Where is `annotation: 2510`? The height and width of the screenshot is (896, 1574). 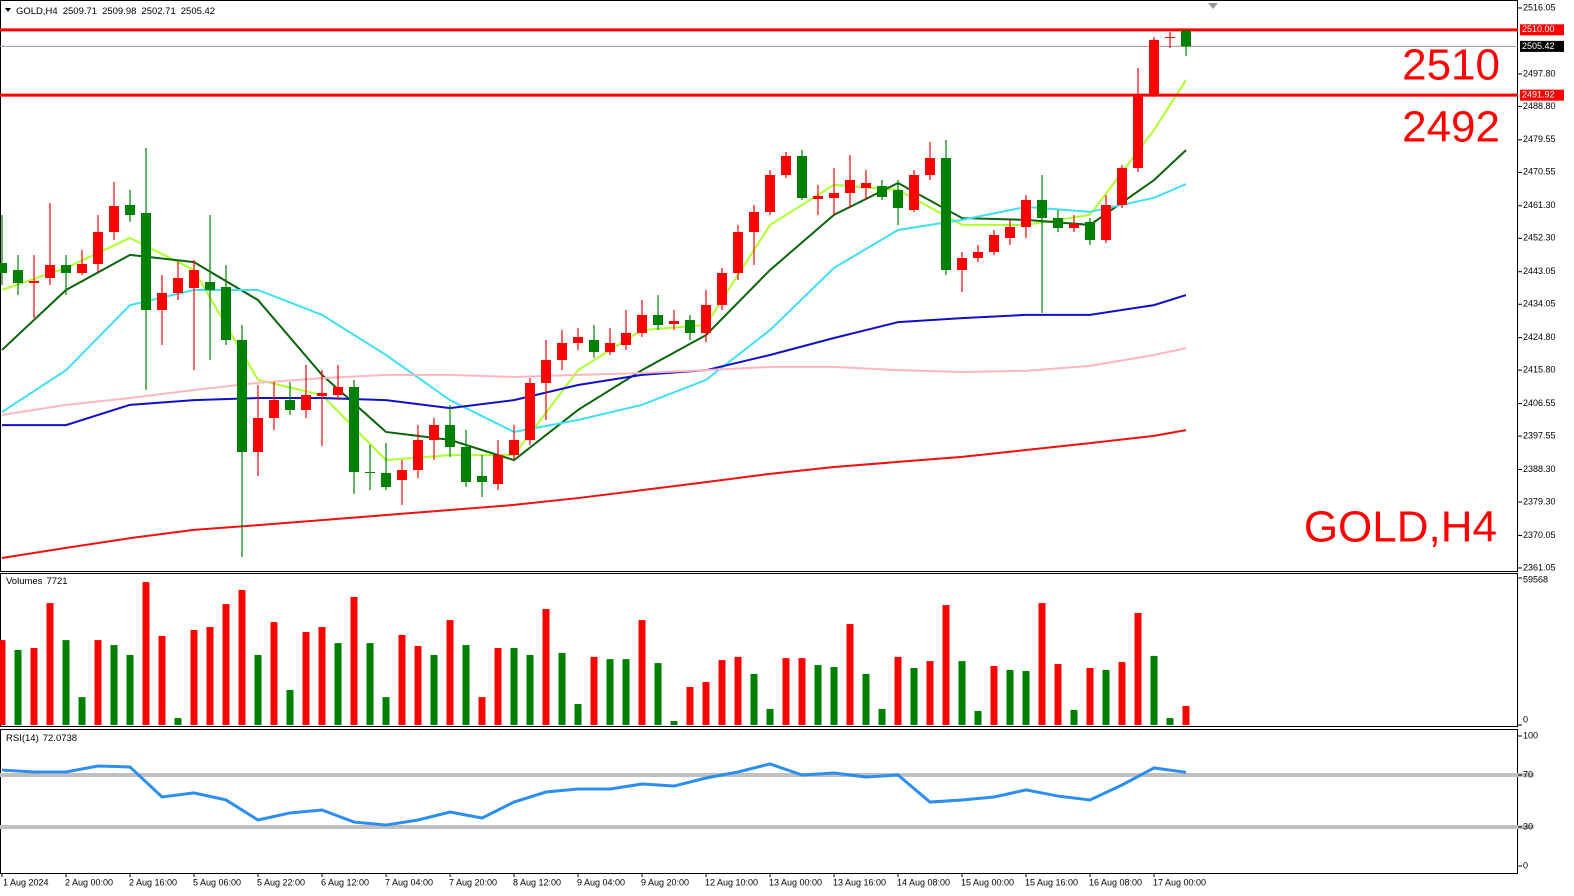 annotation: 2510 is located at coordinates (1451, 65).